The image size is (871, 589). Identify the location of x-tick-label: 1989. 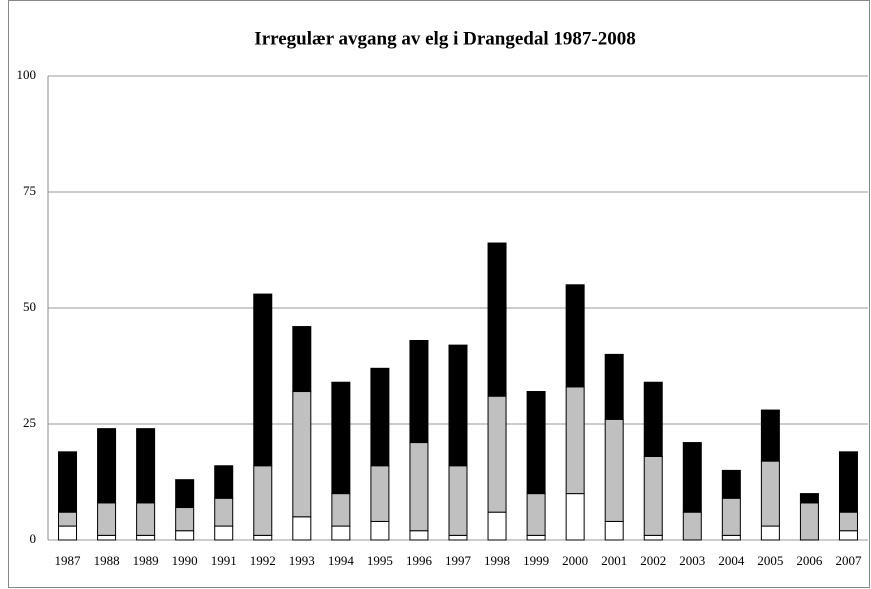
(146, 560).